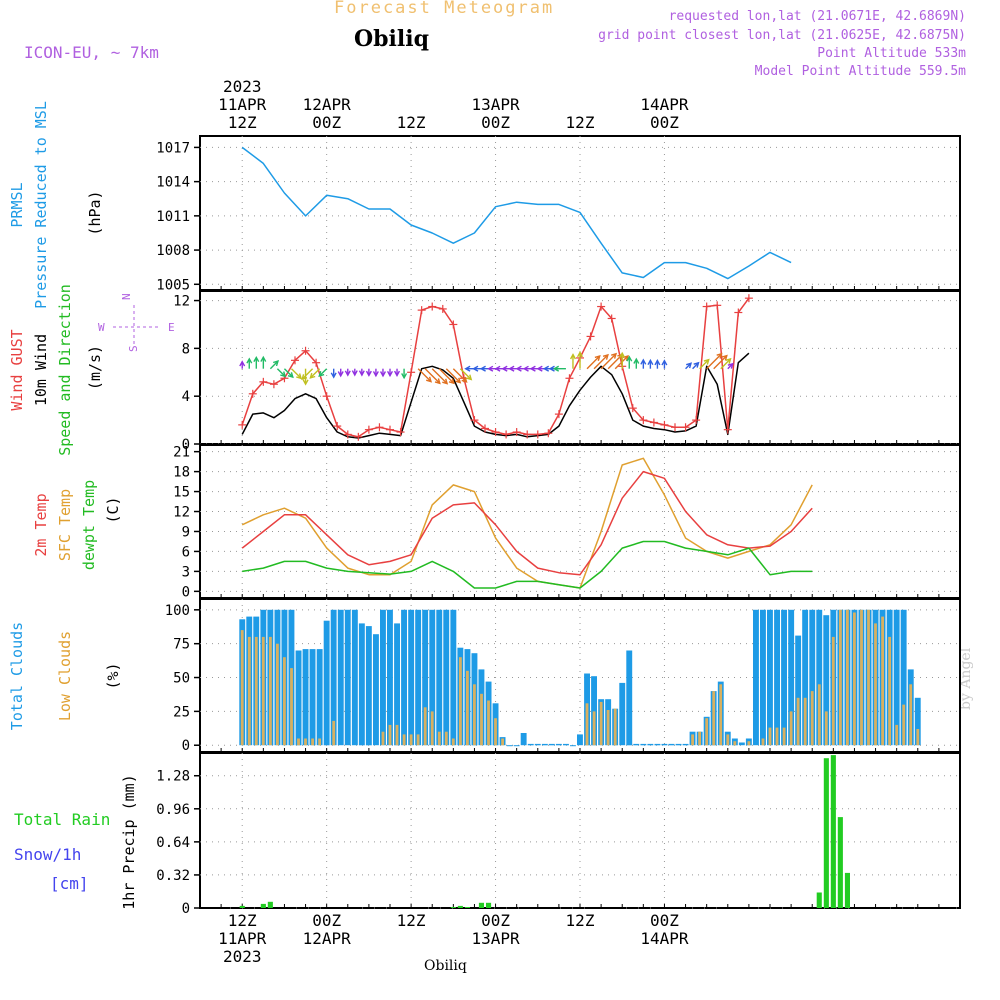  Describe the element at coordinates (173, 148) in the screenshot. I see `tick-label-y: 1017` at that location.